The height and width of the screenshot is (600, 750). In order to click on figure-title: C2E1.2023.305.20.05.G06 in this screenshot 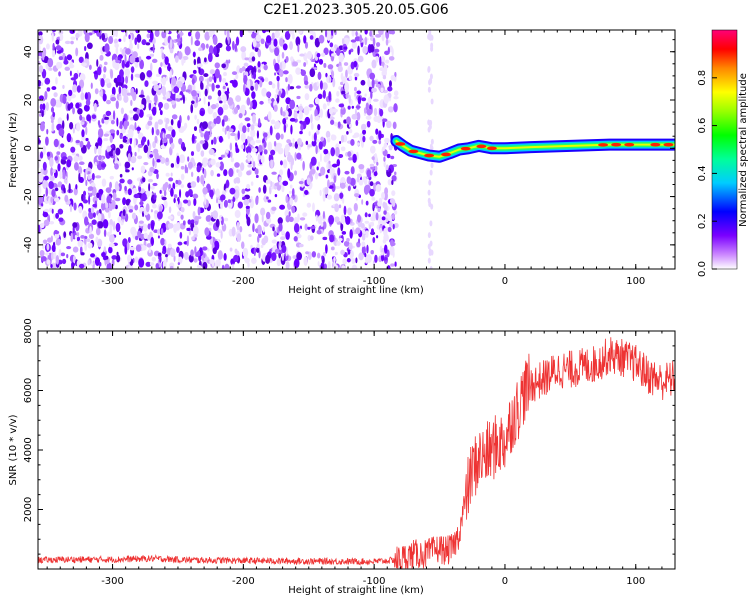, I will do `click(355, 10)`.